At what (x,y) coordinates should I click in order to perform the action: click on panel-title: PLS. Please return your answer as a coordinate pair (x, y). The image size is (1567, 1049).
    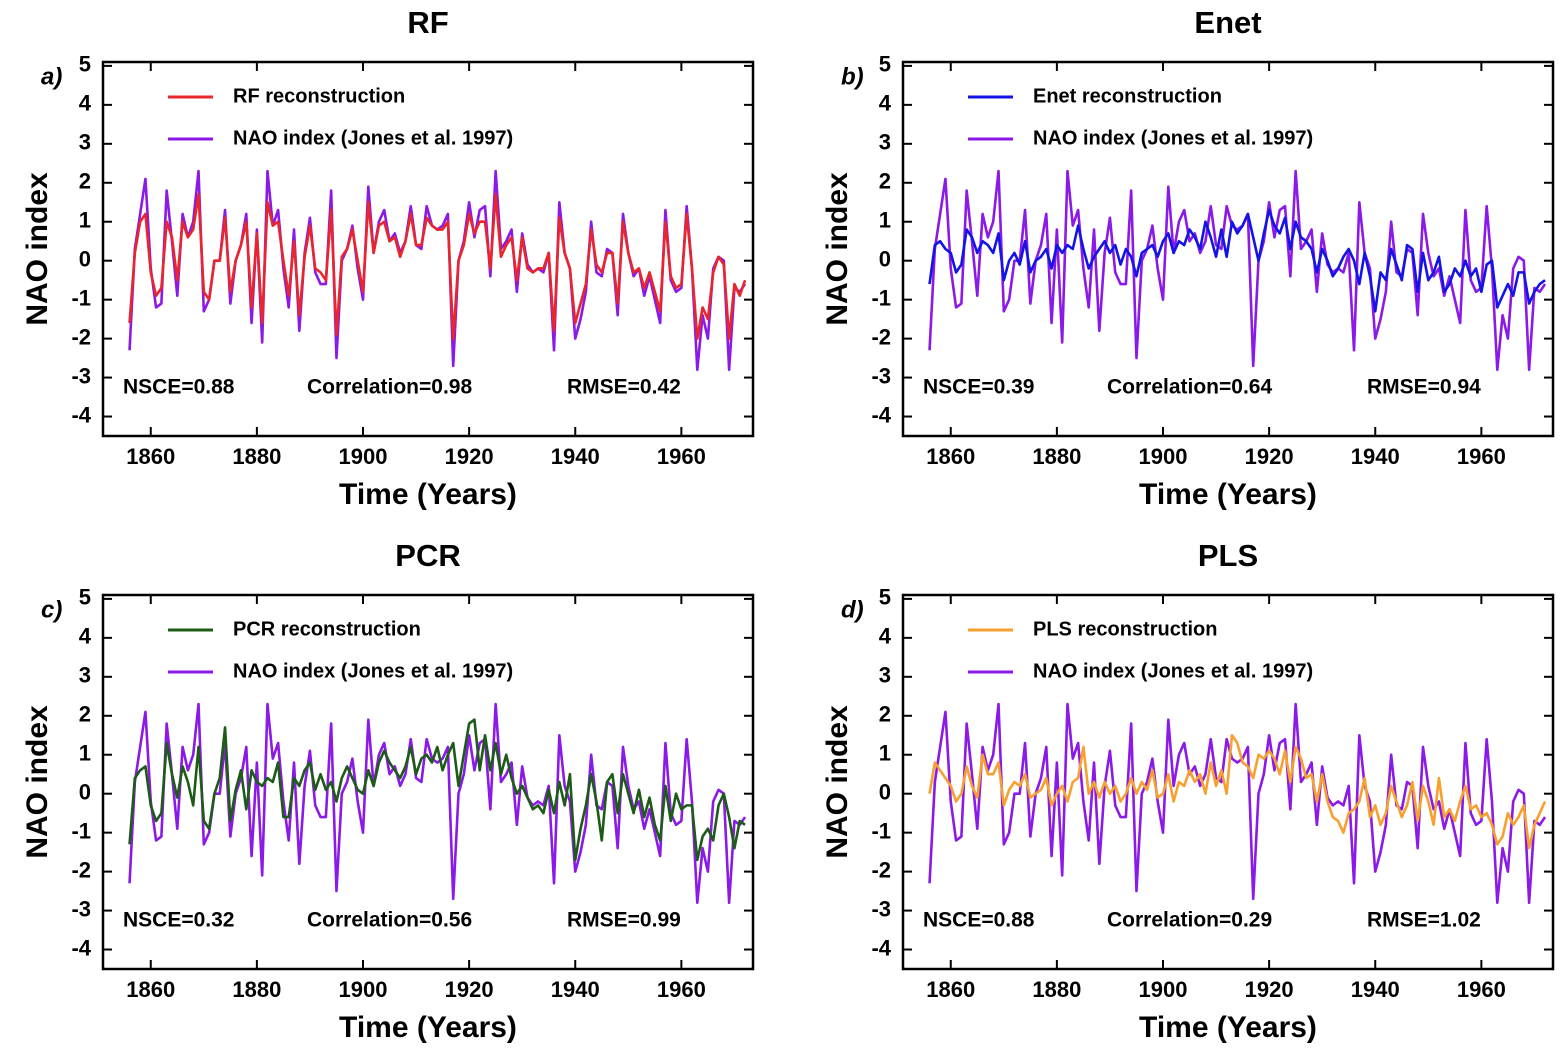
    Looking at the image, I should click on (1228, 555).